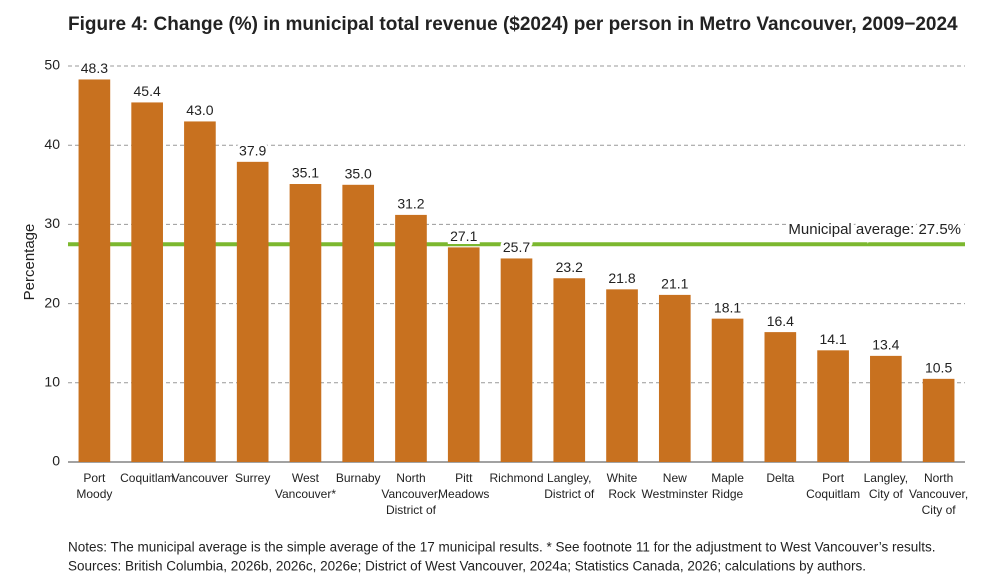  I want to click on y-tick-label: 40, so click(52, 144).